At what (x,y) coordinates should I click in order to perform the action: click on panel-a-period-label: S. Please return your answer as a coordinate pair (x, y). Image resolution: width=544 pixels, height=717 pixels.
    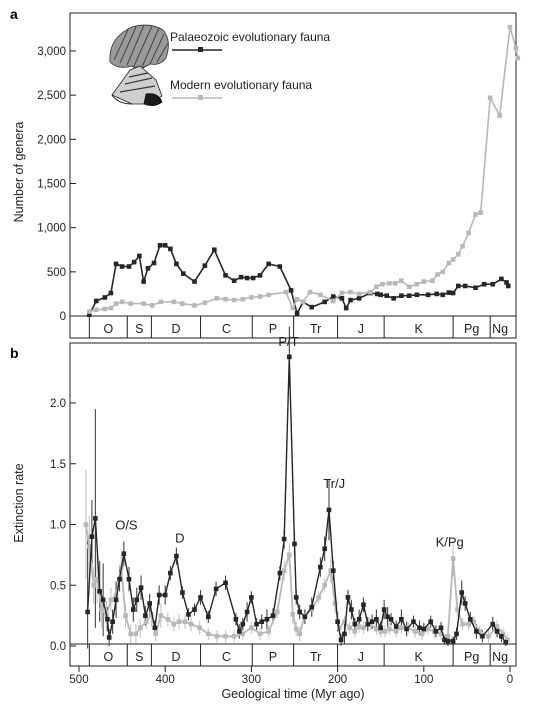
    Looking at the image, I should click on (139, 329).